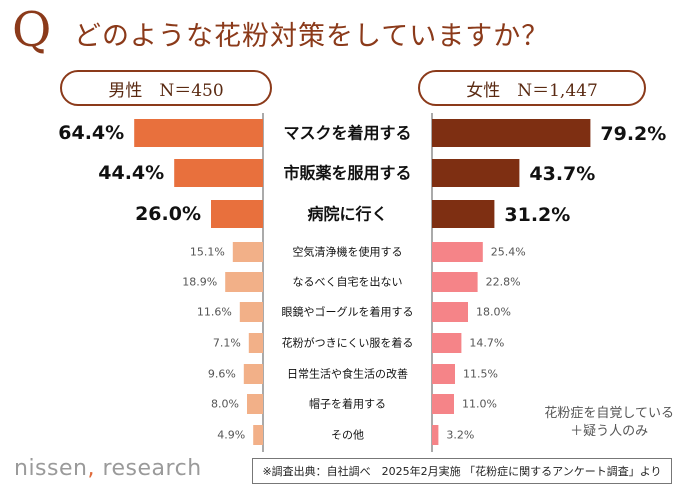  I want to click on value-label-female-8: 11.0%, so click(479, 404).